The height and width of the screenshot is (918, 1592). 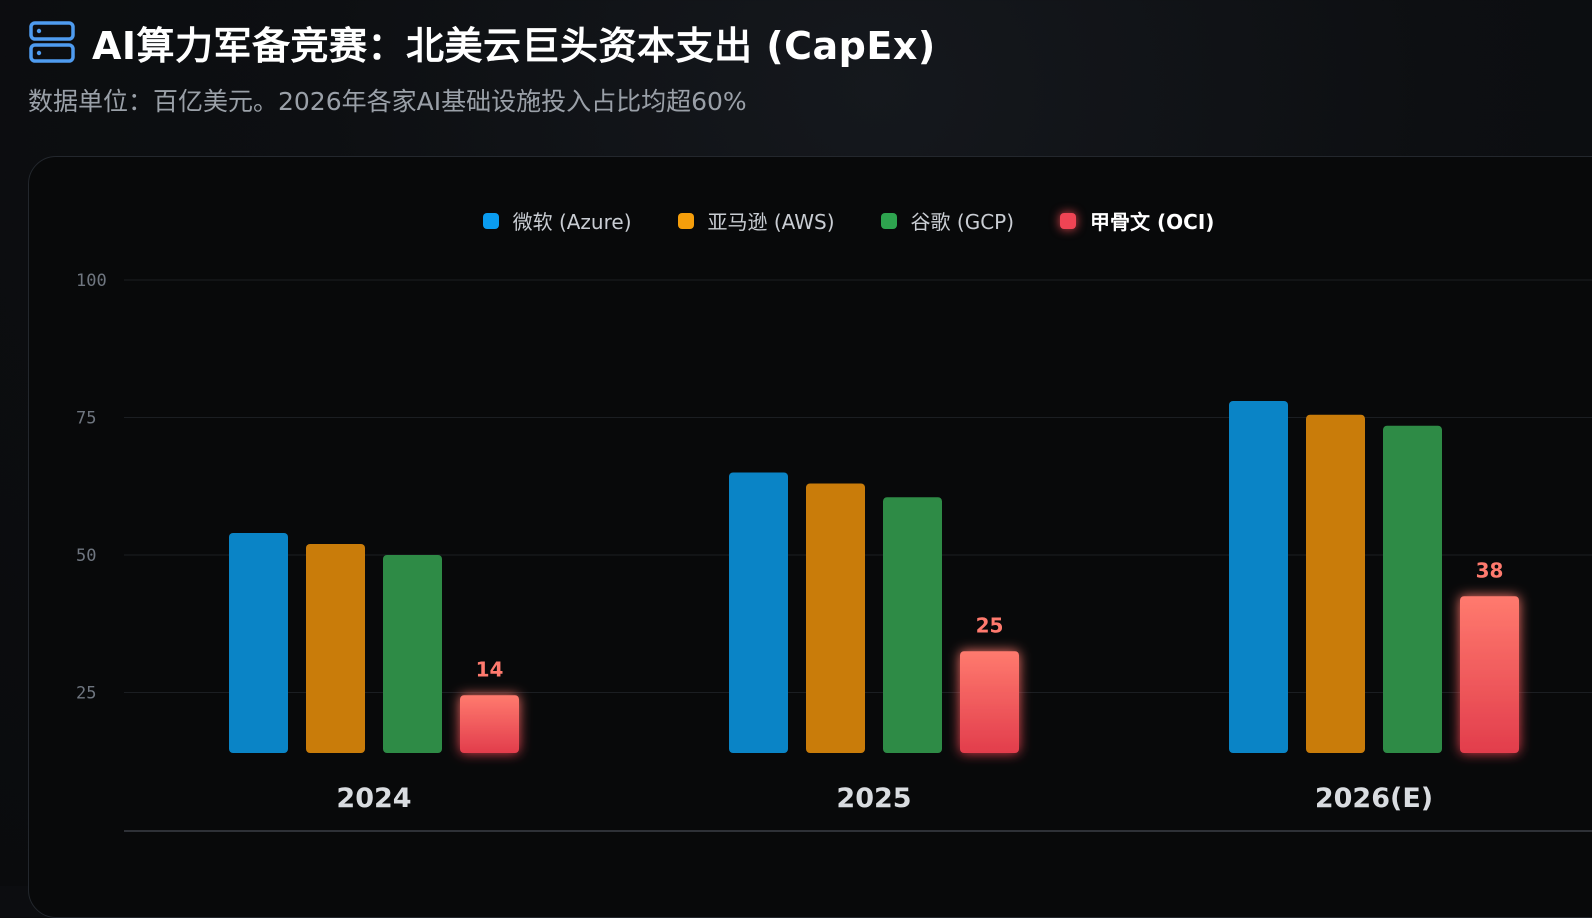 I want to click on title-row: AI算力军备竞赛：北美云巨头资本支出 (CapEx), so click(x=482, y=42).